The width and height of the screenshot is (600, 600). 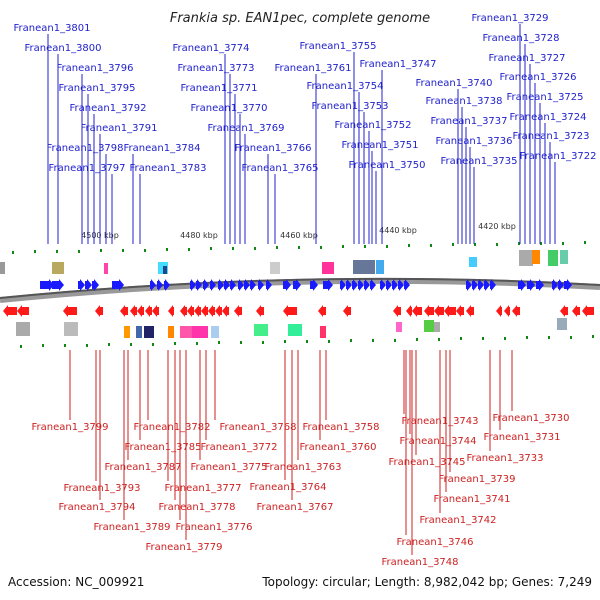 What do you see at coordinates (272, 148) in the screenshot?
I see `gene-label-top: Franean1_3766` at bounding box center [272, 148].